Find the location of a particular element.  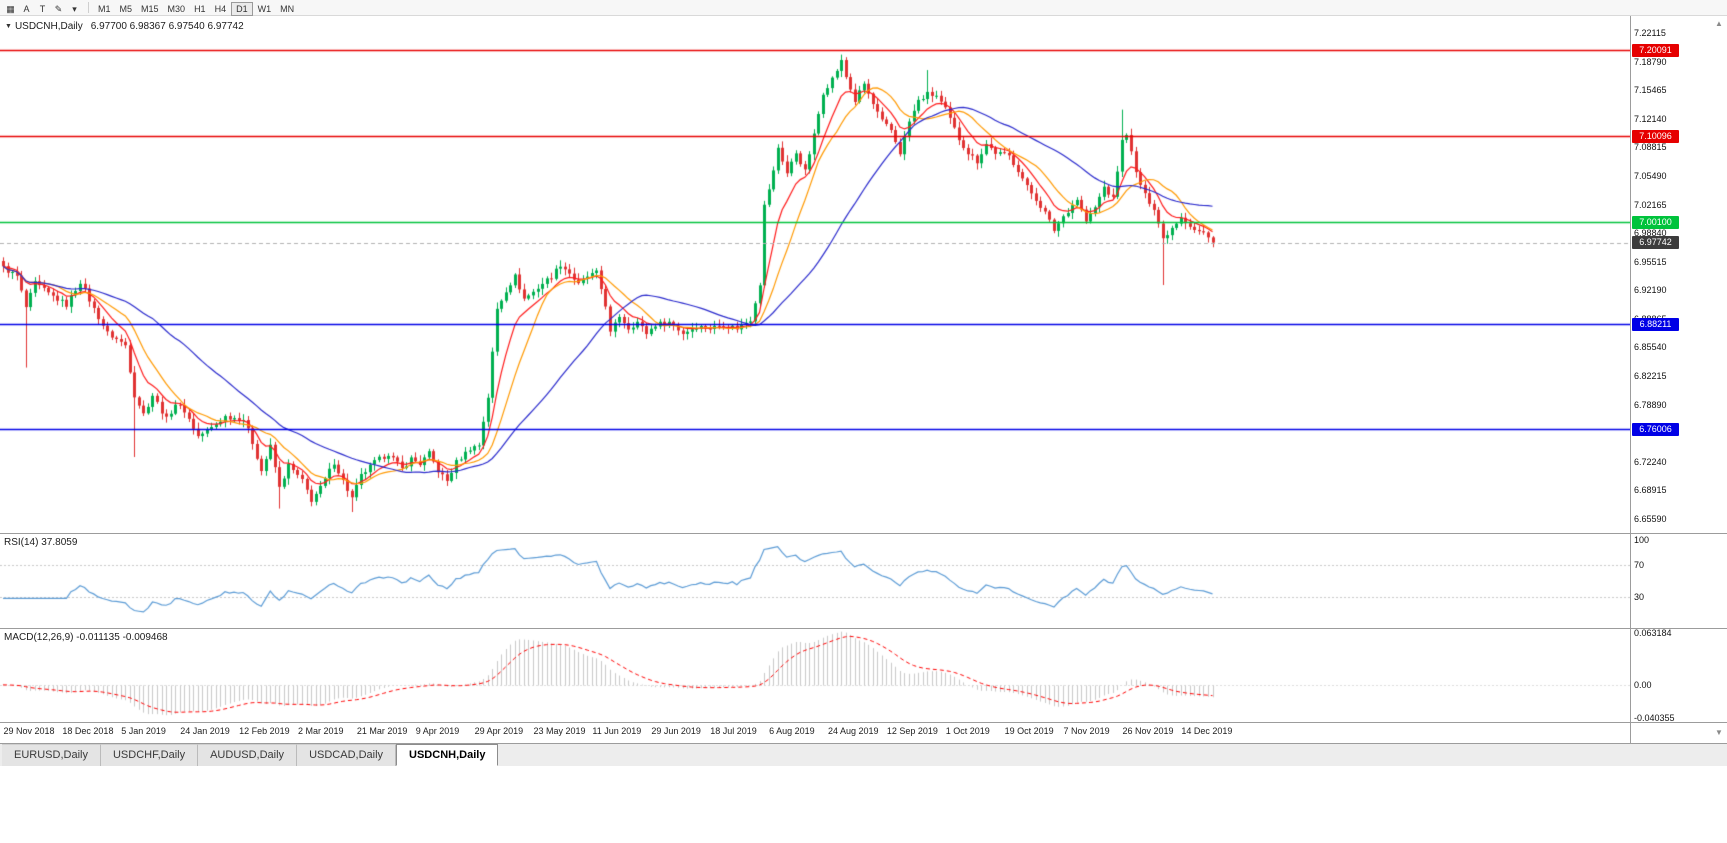

date-axis-label: 29 Nov 2018 is located at coordinates (29, 731).